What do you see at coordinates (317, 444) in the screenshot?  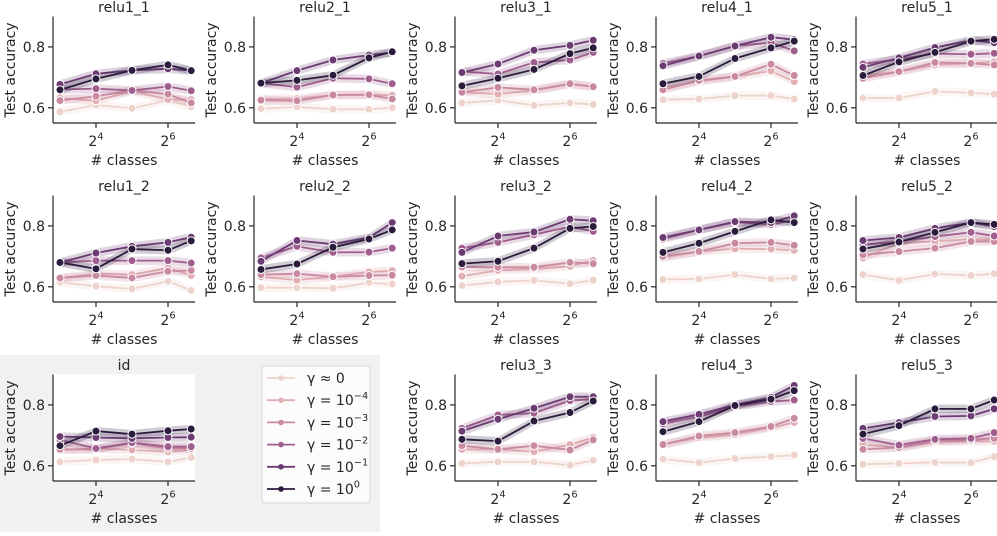 I see `legend-entry: γ = 10−2` at bounding box center [317, 444].